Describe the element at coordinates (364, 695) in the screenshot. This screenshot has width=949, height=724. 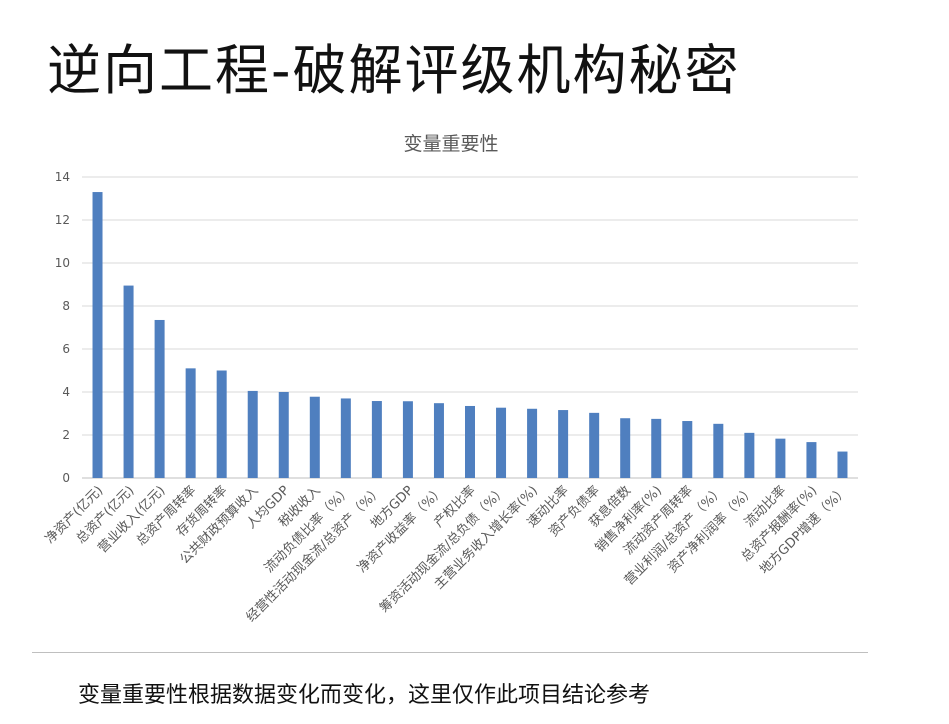
I see `caption: 变量重要性根据数据变化而变化，这里仅作此项目结论参考` at that location.